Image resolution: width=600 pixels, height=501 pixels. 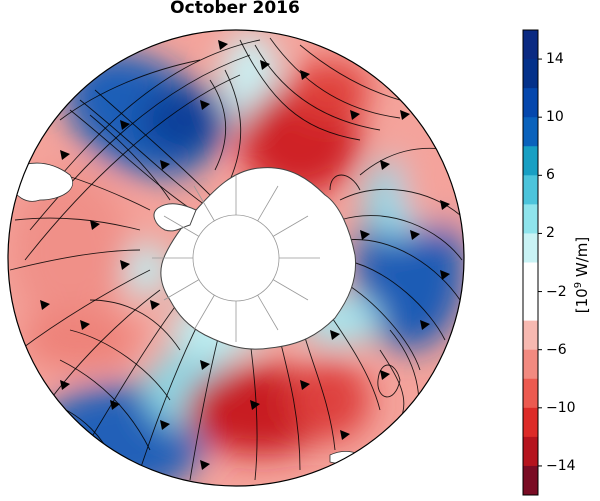 I want to click on pole-hole, so click(x=236, y=258).